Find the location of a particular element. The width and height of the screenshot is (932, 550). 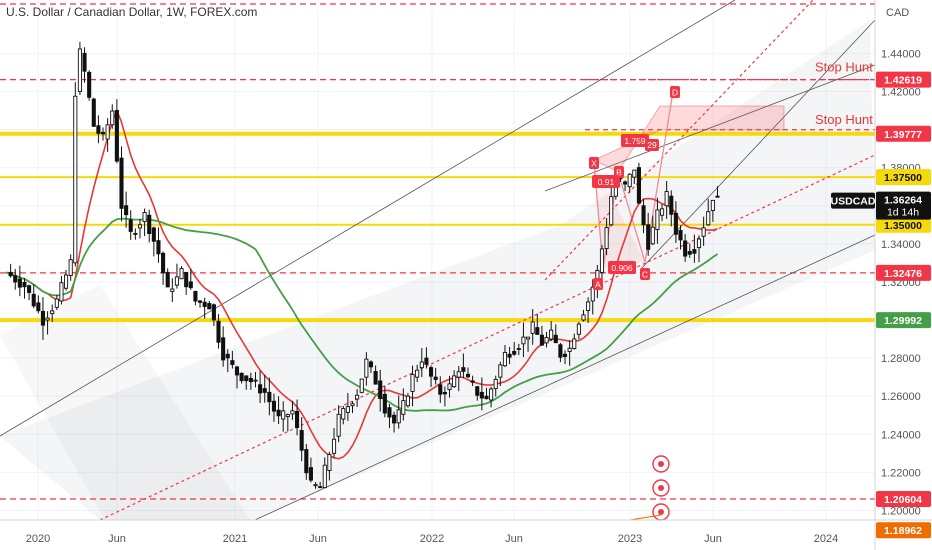

symbol-label: USDCAD is located at coordinates (853, 202).